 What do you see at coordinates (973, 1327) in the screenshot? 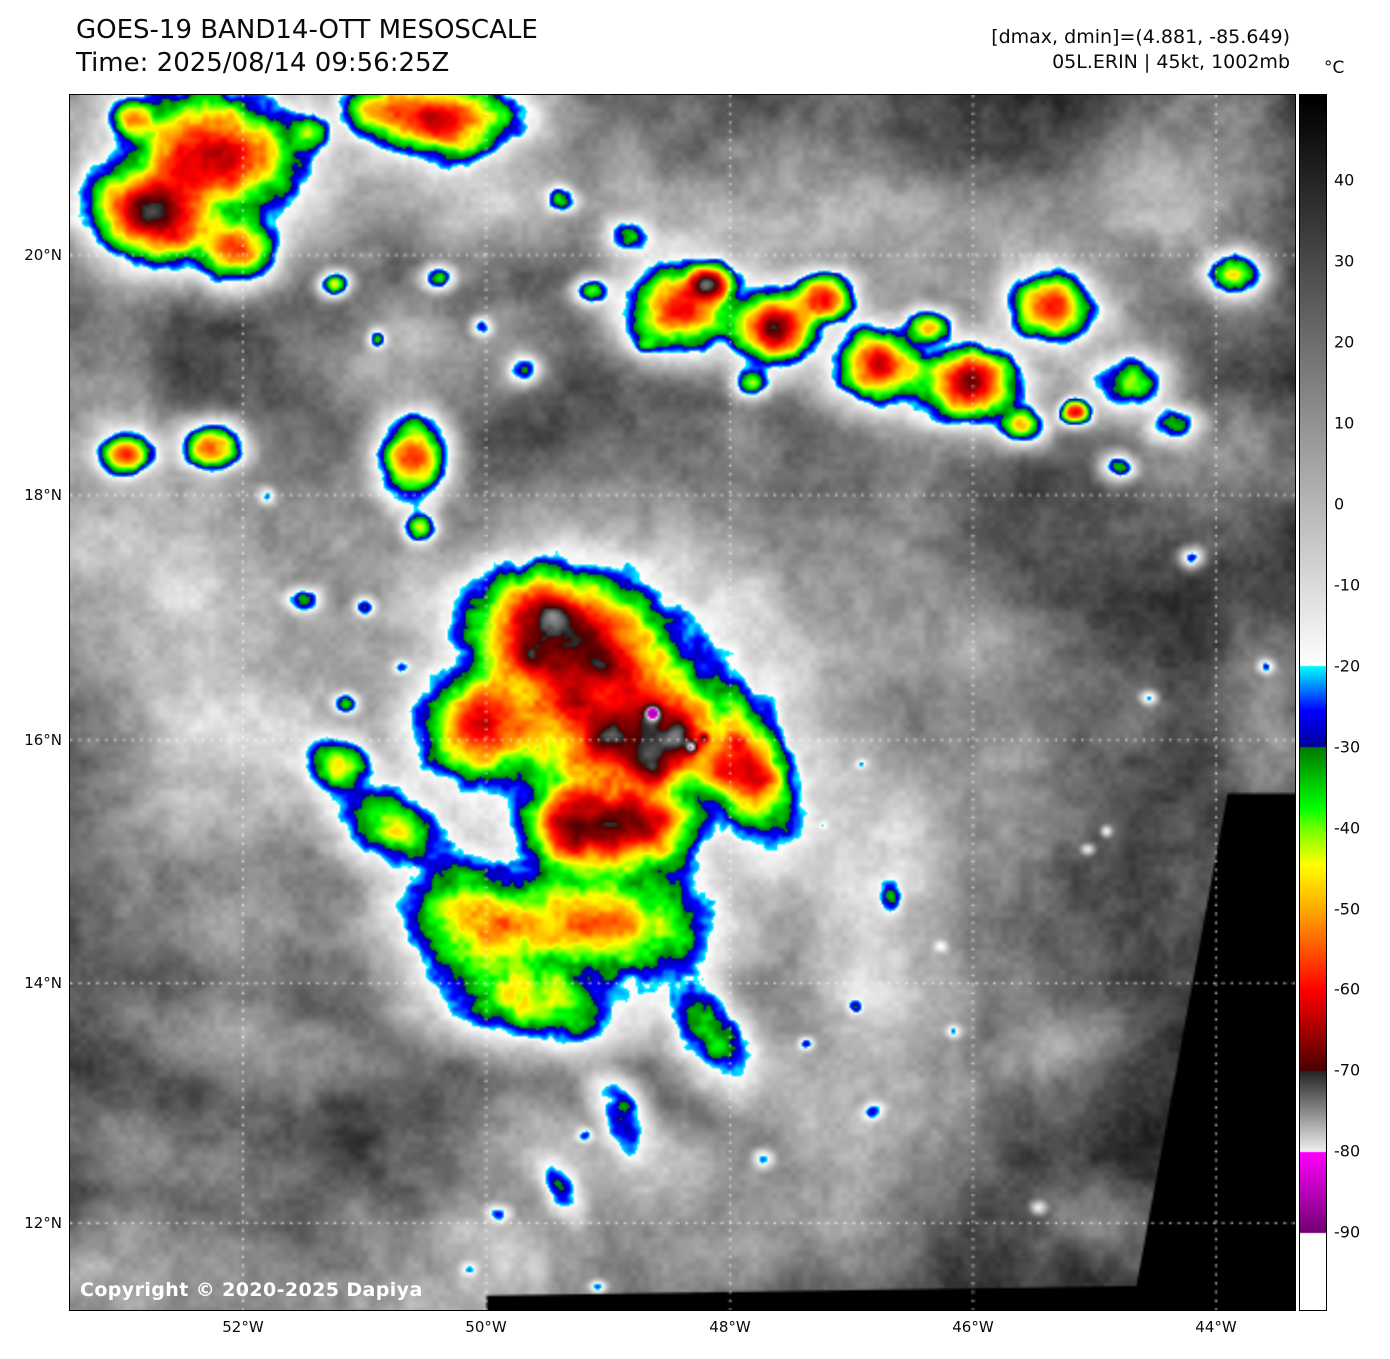
I see `longitude-tick-label: 46°W` at bounding box center [973, 1327].